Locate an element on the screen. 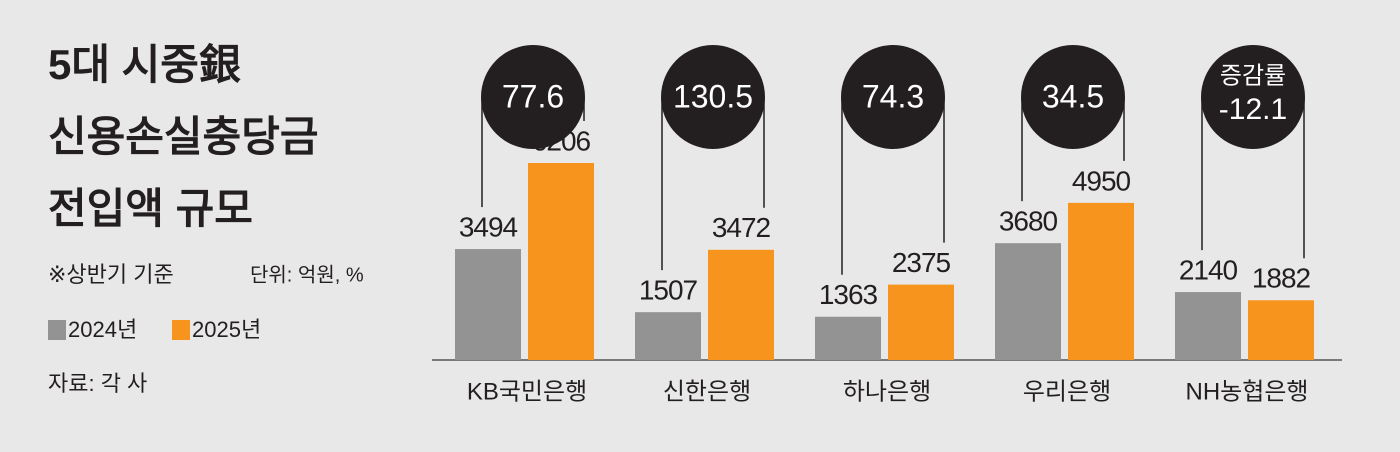 The width and height of the screenshot is (1400, 452). x-tick-label: NH농협은행 is located at coordinates (1247, 391).